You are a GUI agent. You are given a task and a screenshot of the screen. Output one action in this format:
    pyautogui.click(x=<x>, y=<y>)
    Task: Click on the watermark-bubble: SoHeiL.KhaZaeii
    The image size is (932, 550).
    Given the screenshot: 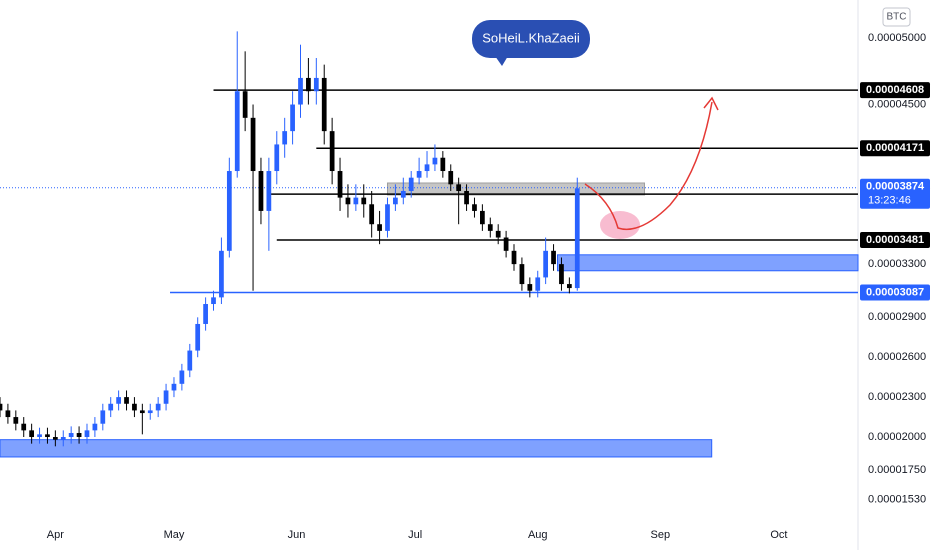 What is the action you would take?
    pyautogui.click(x=531, y=43)
    